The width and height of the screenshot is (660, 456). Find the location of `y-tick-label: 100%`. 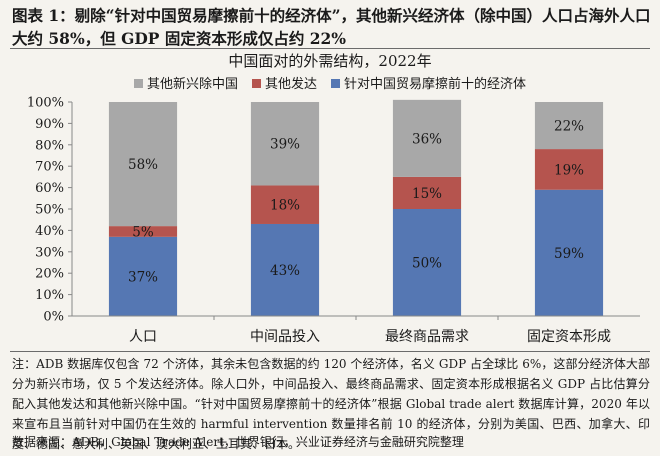

y-tick-label: 100% is located at coordinates (45, 103).